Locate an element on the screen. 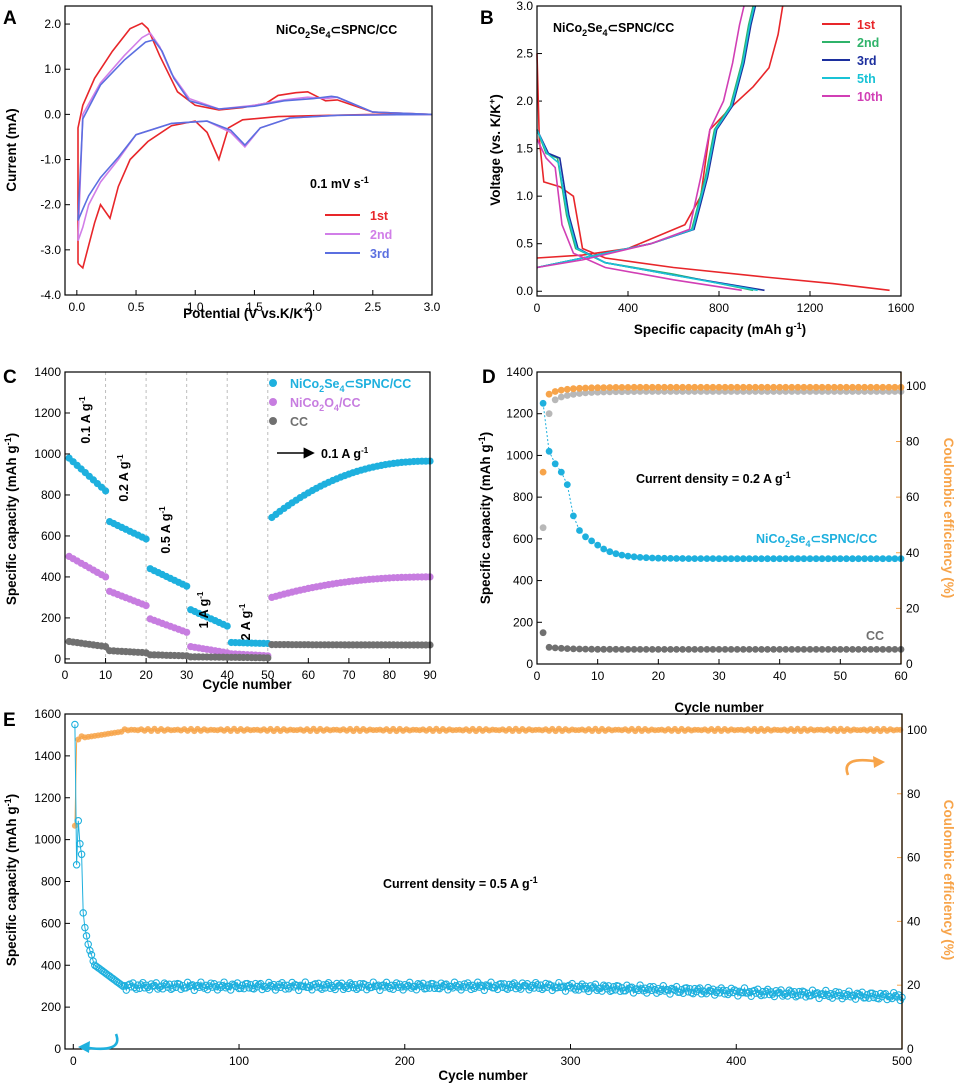 The height and width of the screenshot is (1085, 955). c-xtick-label: 90 is located at coordinates (430, 675).